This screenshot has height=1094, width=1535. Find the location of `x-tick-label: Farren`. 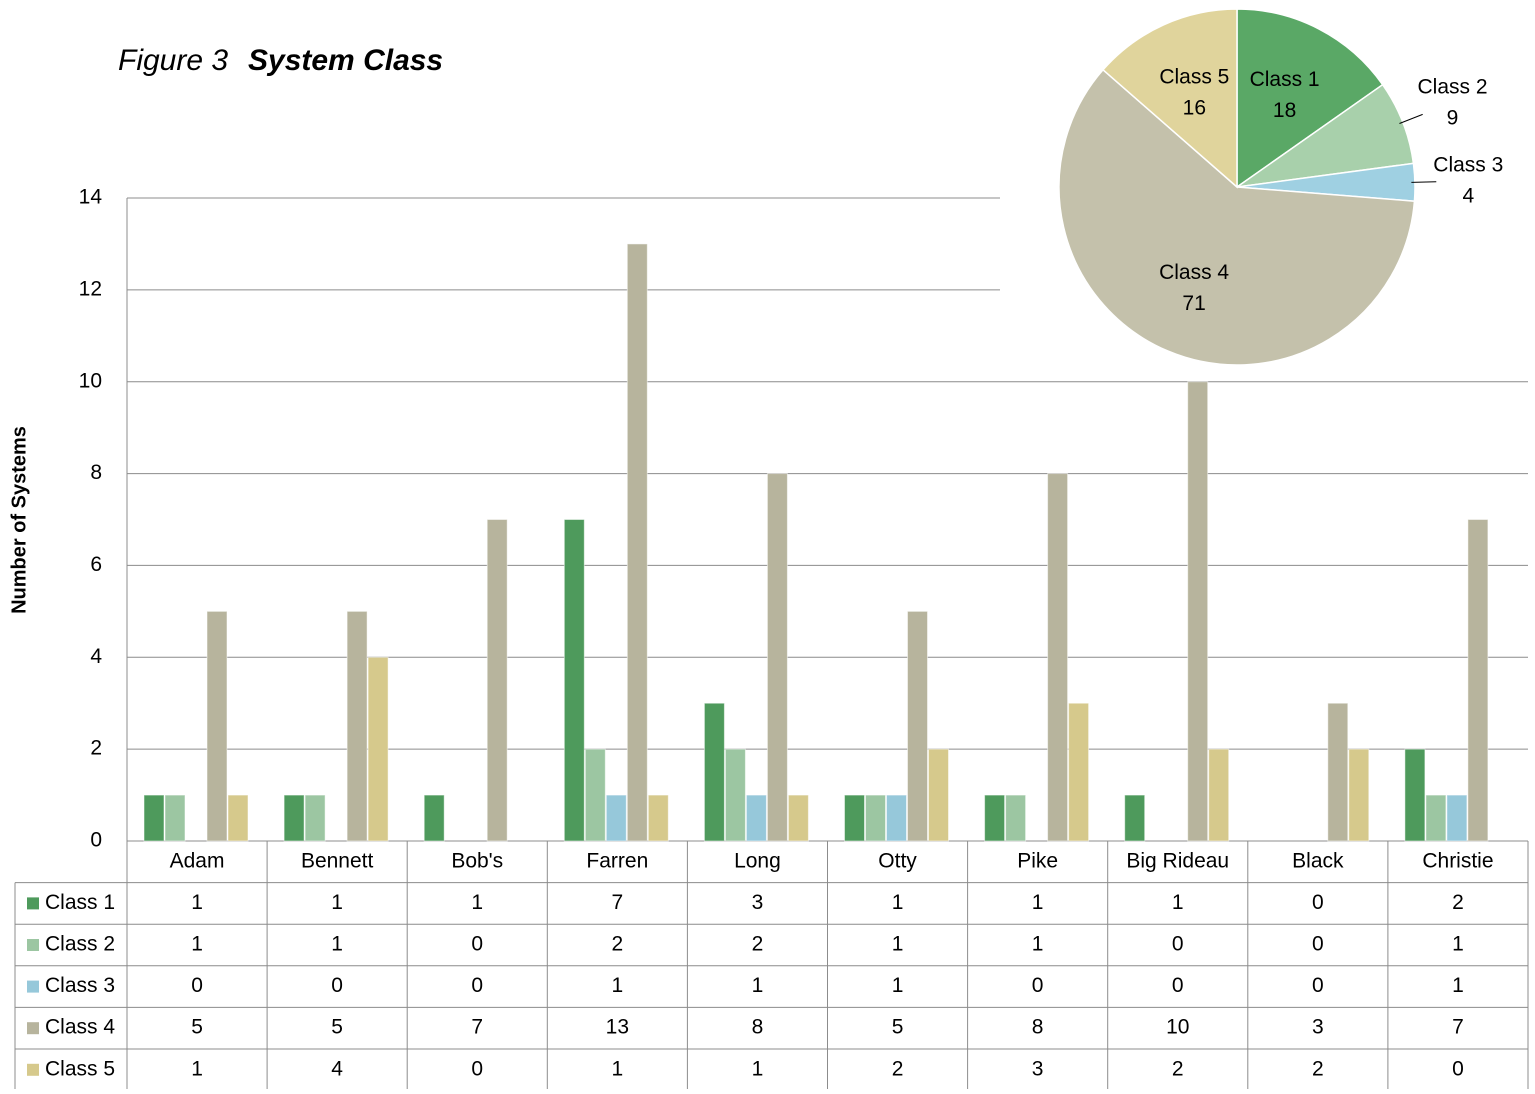

x-tick-label: Farren is located at coordinates (617, 860).